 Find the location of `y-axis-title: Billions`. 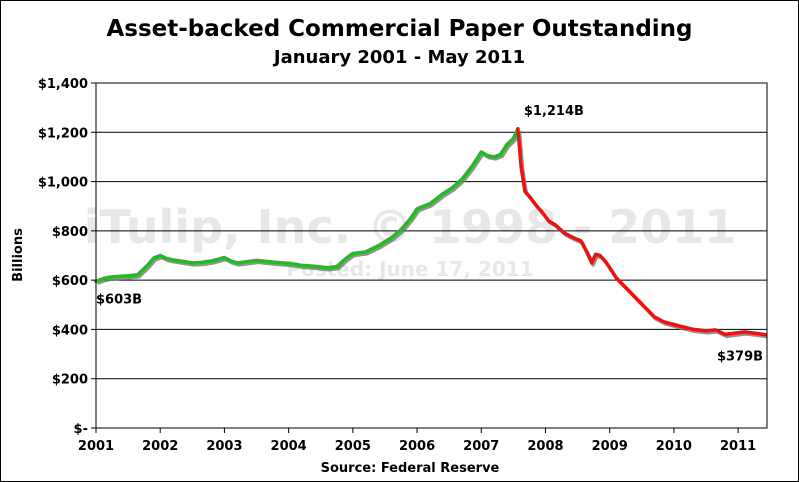

y-axis-title: Billions is located at coordinates (18, 255).